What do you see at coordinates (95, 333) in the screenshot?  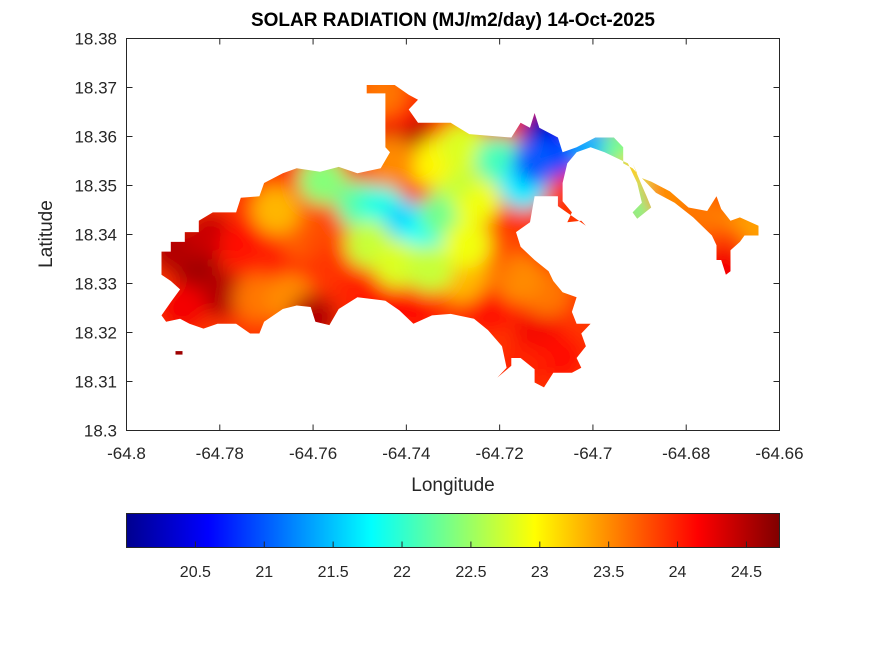 I see `y-tick-label: 18.32` at bounding box center [95, 333].